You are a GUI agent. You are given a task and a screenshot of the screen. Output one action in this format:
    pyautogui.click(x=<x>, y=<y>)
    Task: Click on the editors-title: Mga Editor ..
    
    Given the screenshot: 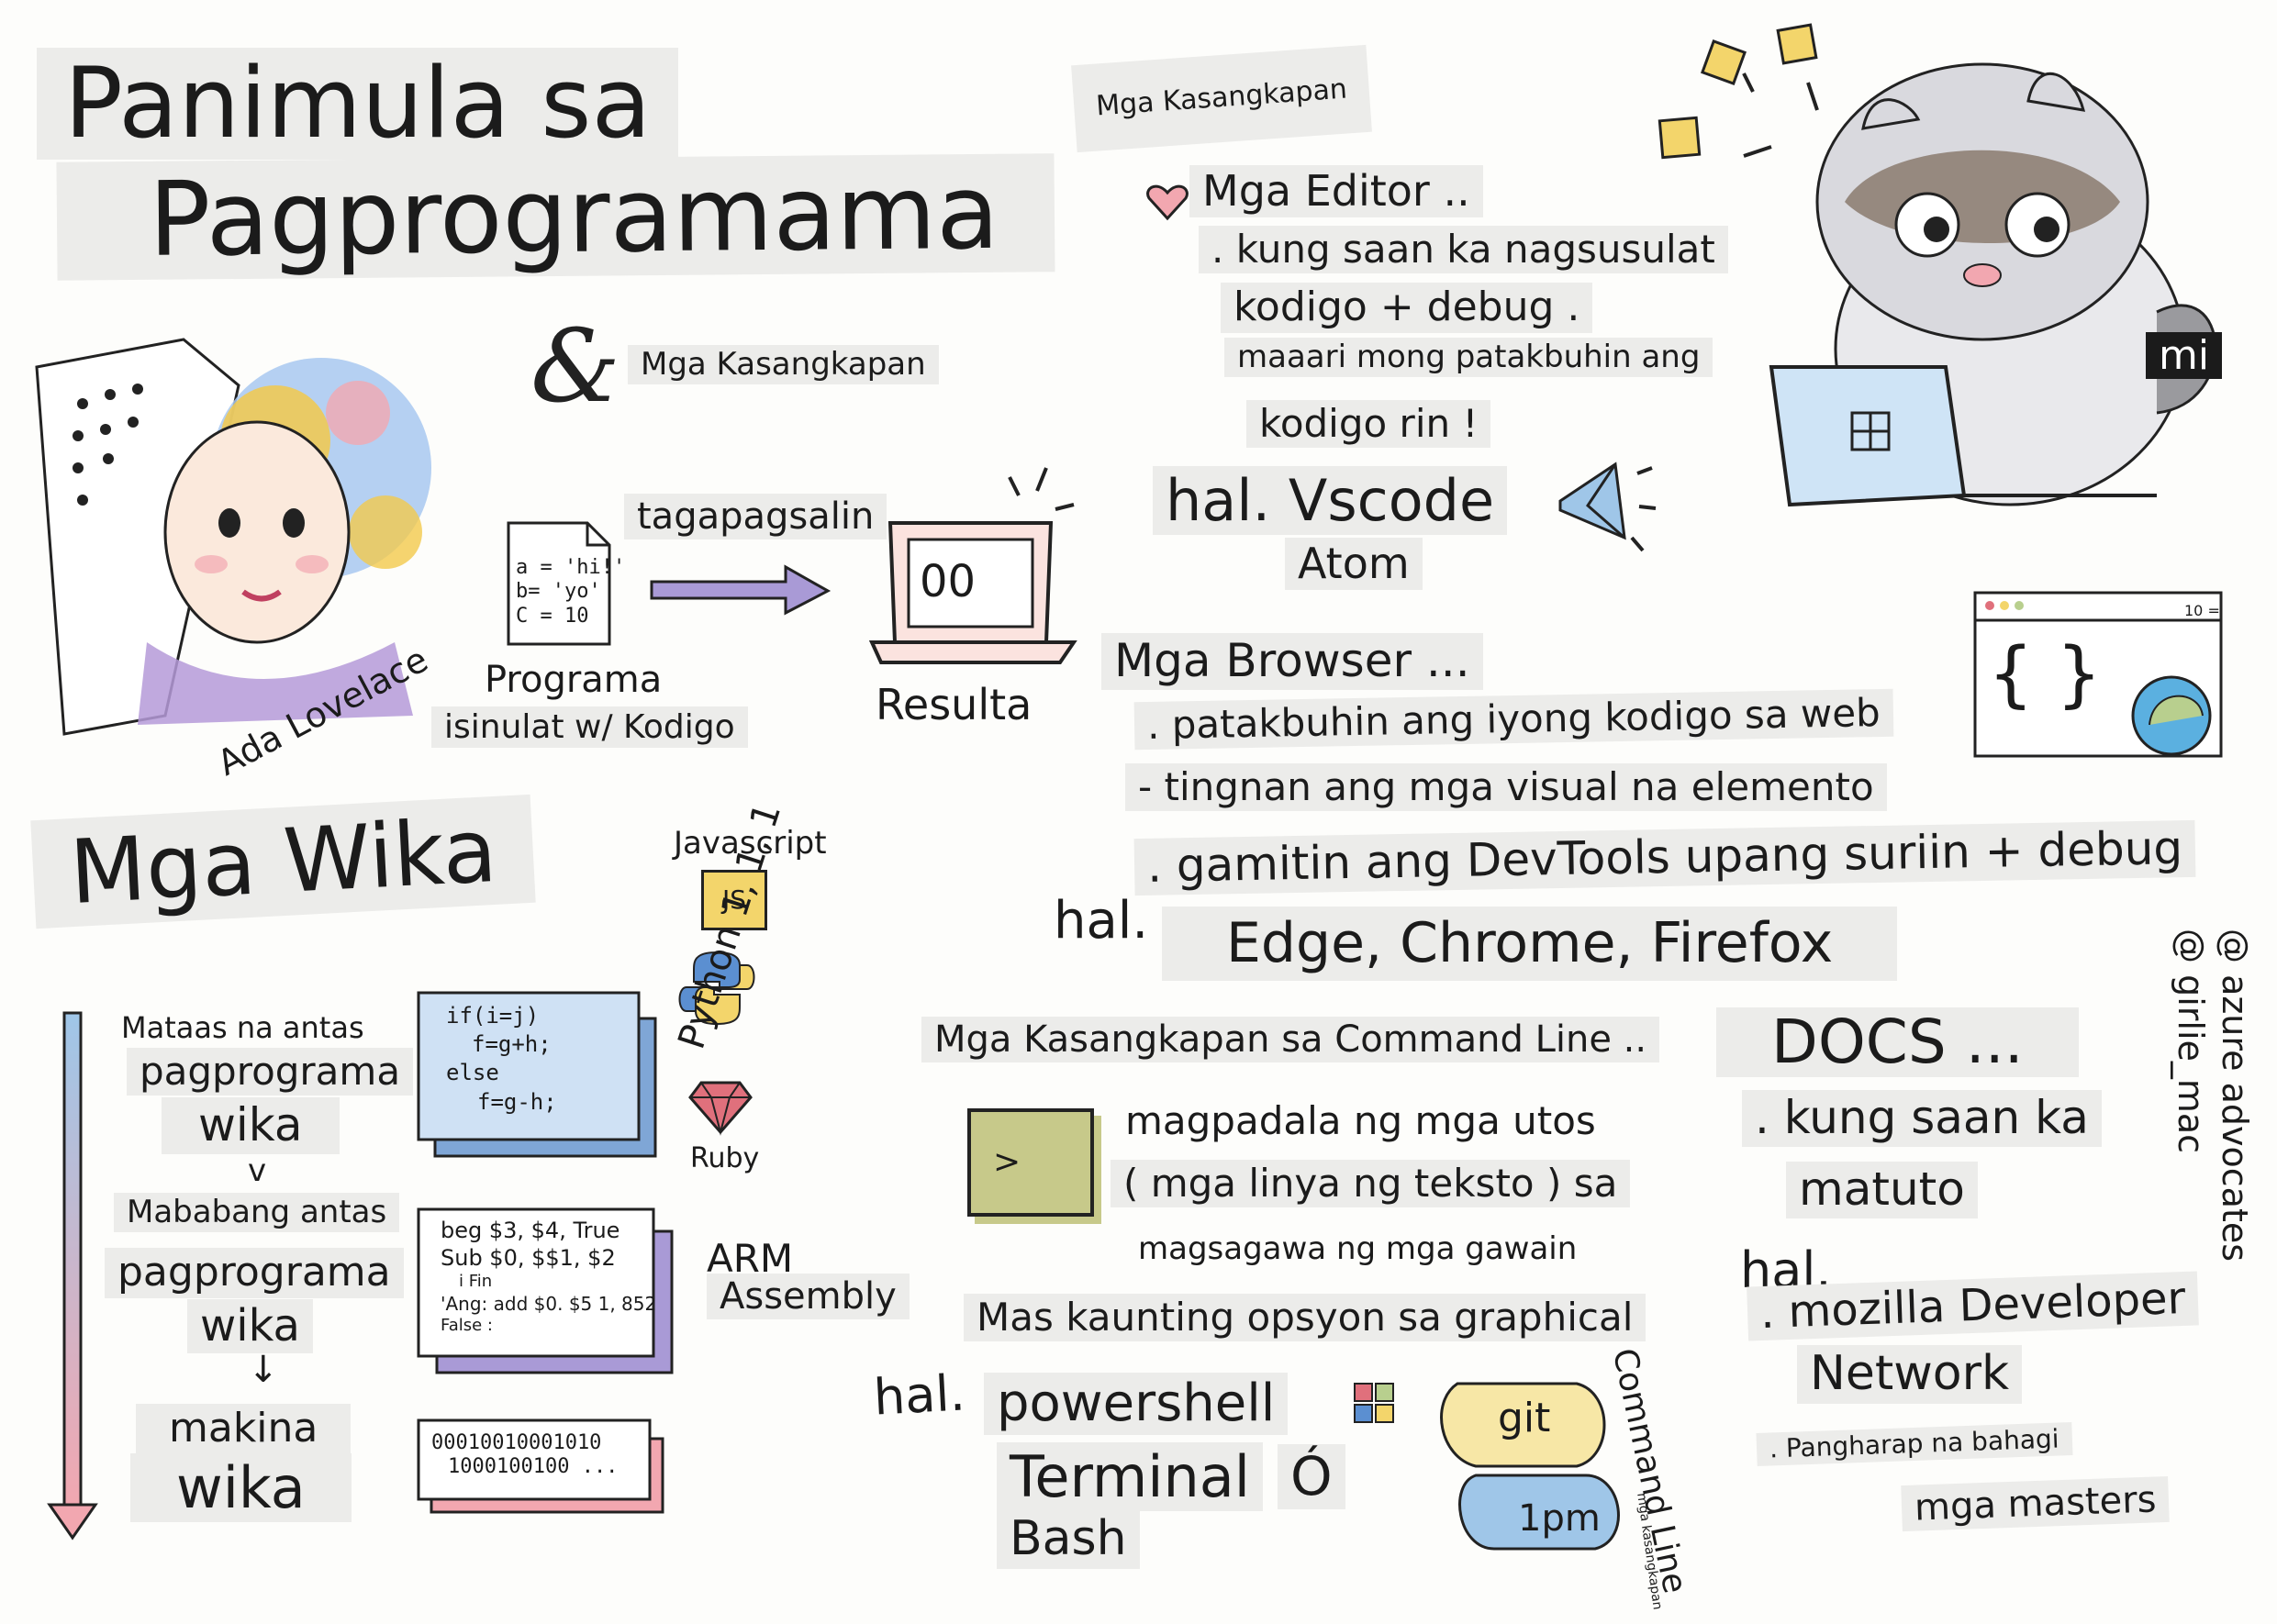 What is the action you would take?
    pyautogui.click(x=1336, y=191)
    